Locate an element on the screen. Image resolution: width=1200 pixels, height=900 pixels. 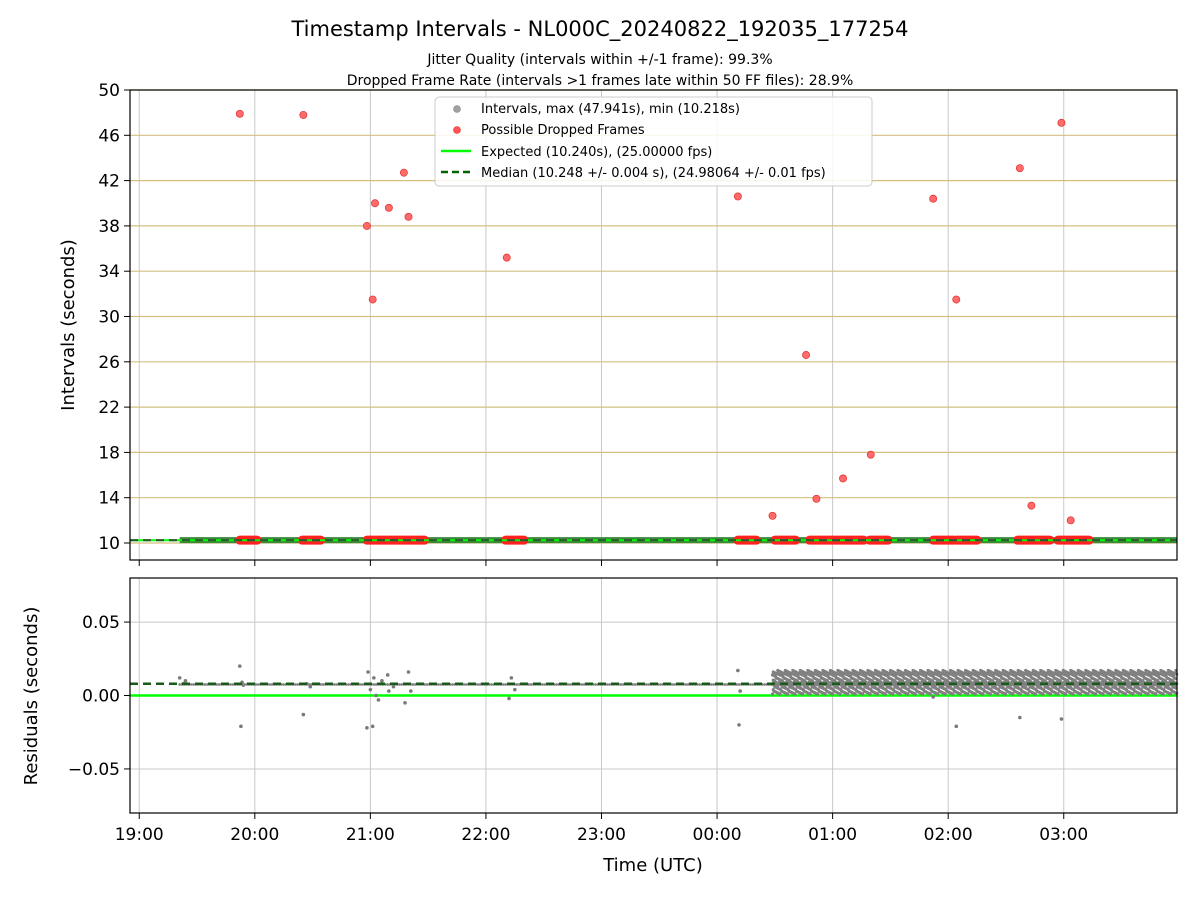
residuals-x-tick-label: 02:00 is located at coordinates (948, 835).